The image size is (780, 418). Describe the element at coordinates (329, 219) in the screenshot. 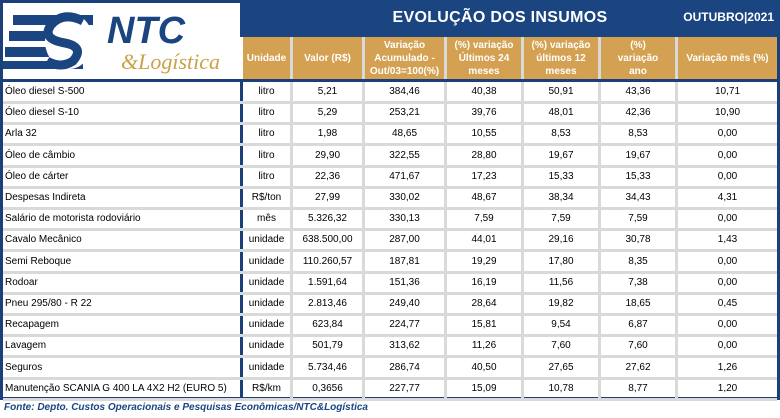

I see `cell-valor: 5.326,32` at that location.